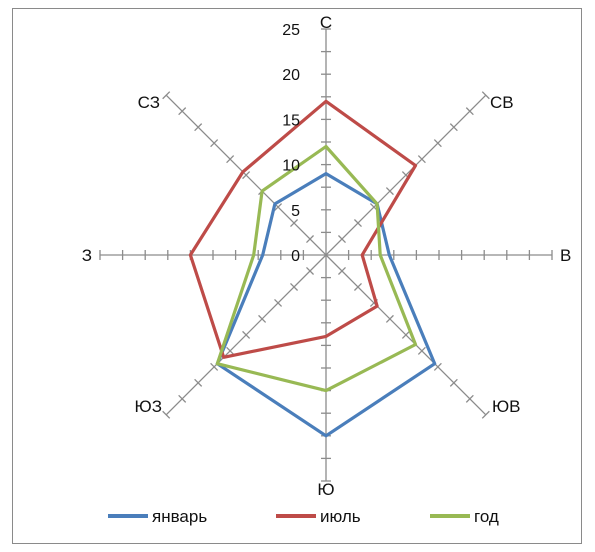 This screenshot has width=595, height=552. I want to click on direction-label: ЮЗ, so click(148, 406).